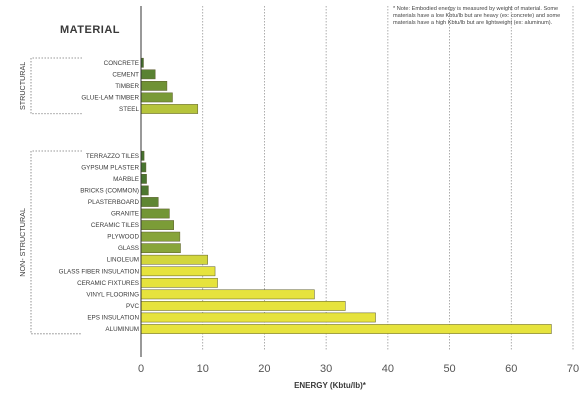 The height and width of the screenshot is (405, 583). What do you see at coordinates (99, 271) in the screenshot?
I see `category-label: GLASS FIBER INSULATION` at bounding box center [99, 271].